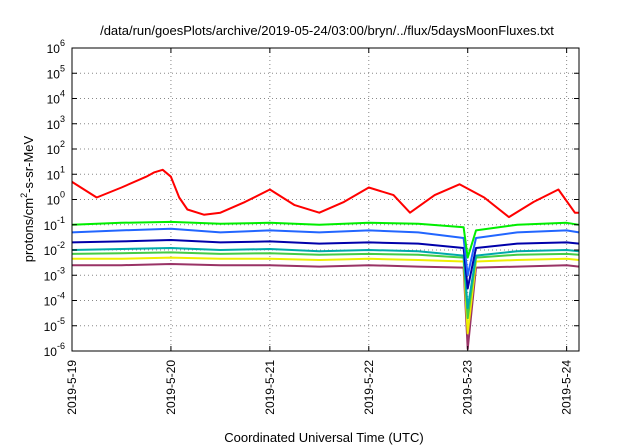 This screenshot has height=448, width=640. I want to click on y-tick-label: 10⁶, so click(56, 47).